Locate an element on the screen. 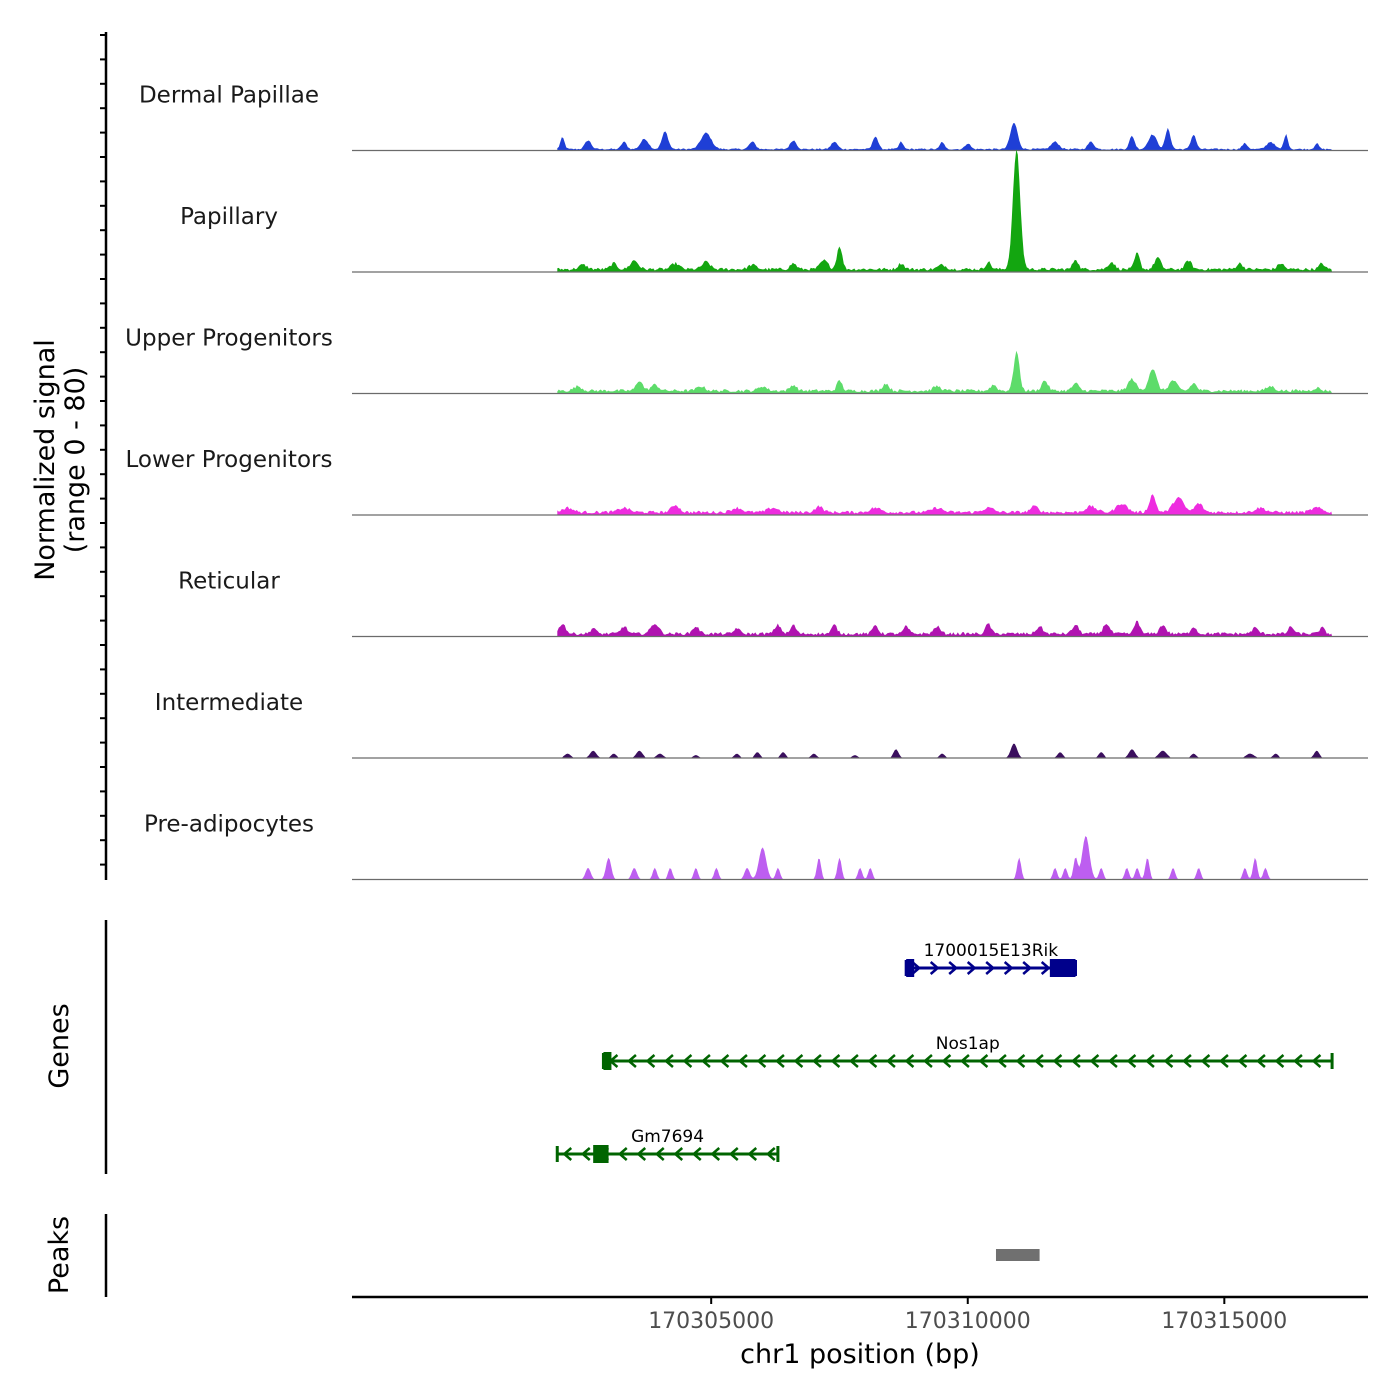  track-papillary: Papillary is located at coordinates (774, 211).